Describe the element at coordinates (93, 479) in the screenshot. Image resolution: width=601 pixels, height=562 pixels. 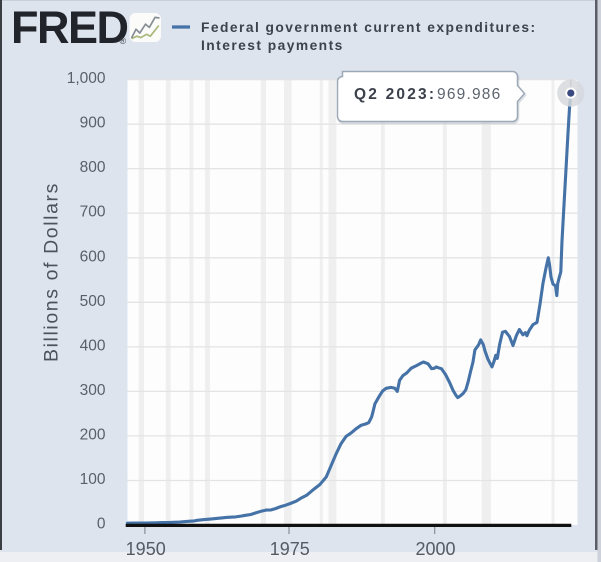
I see `svg-text: 100` at that location.